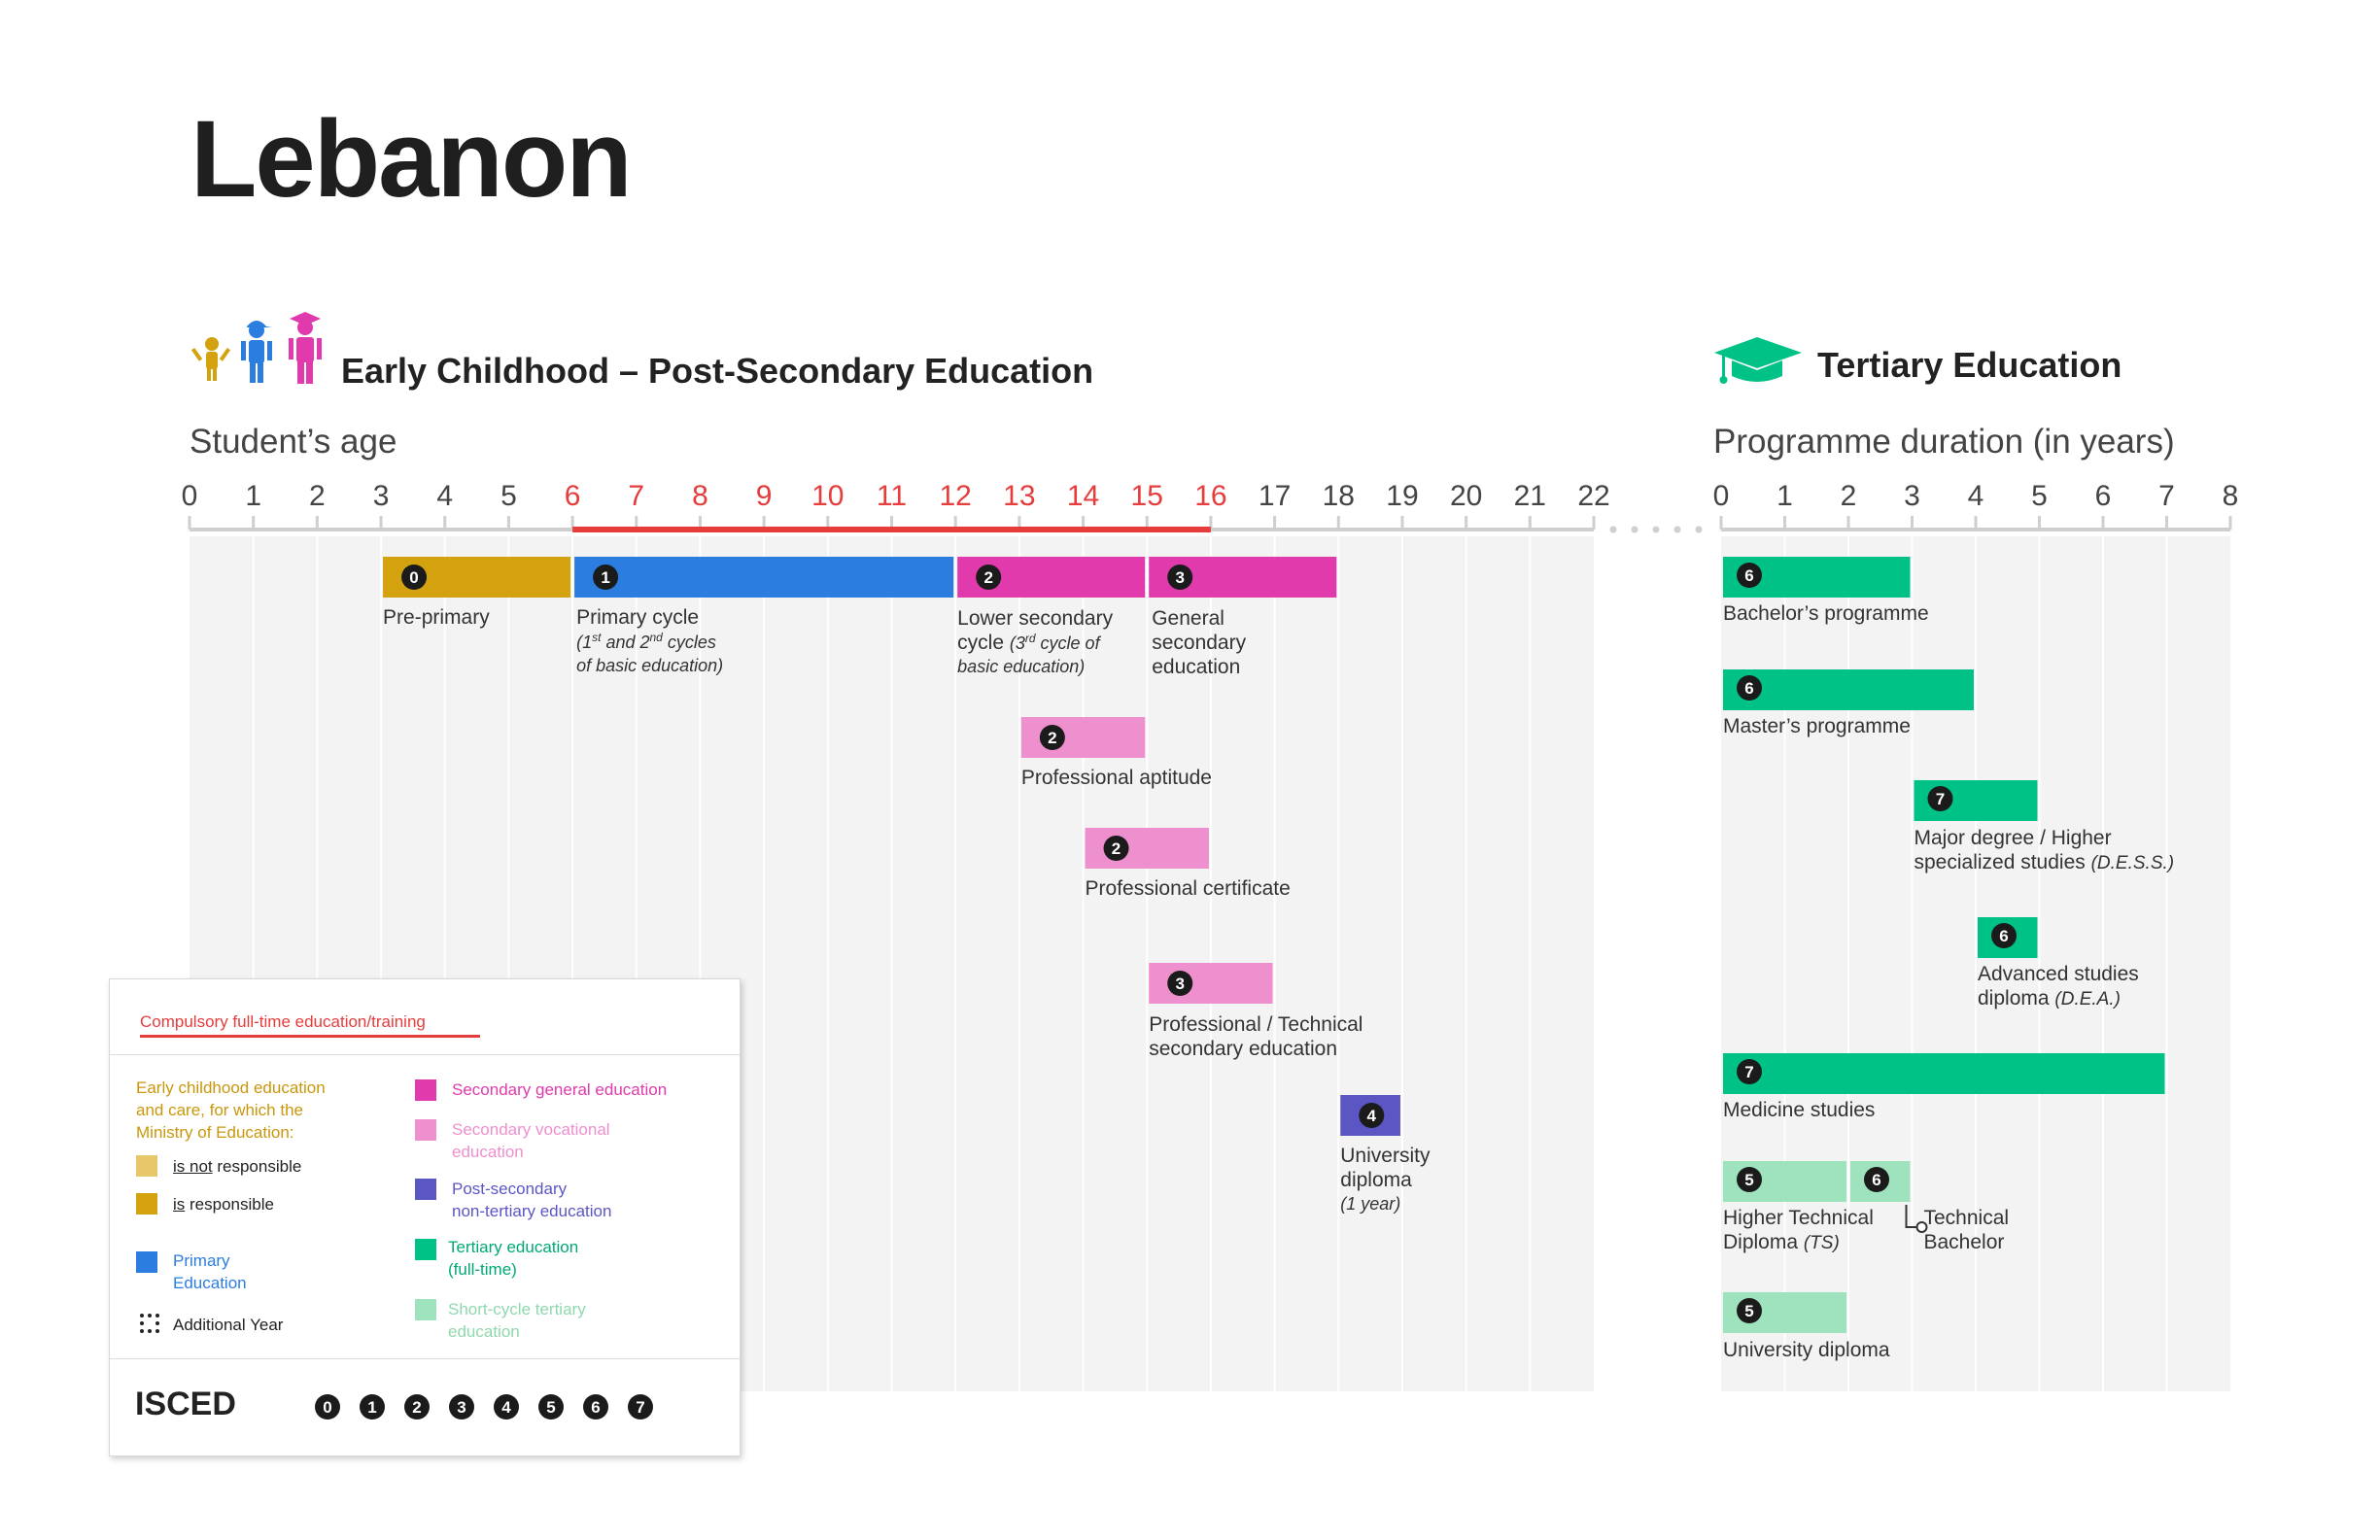 The image size is (2380, 1540). Describe the element at coordinates (892, 496) in the screenshot. I see `left-tick-label: 11` at that location.